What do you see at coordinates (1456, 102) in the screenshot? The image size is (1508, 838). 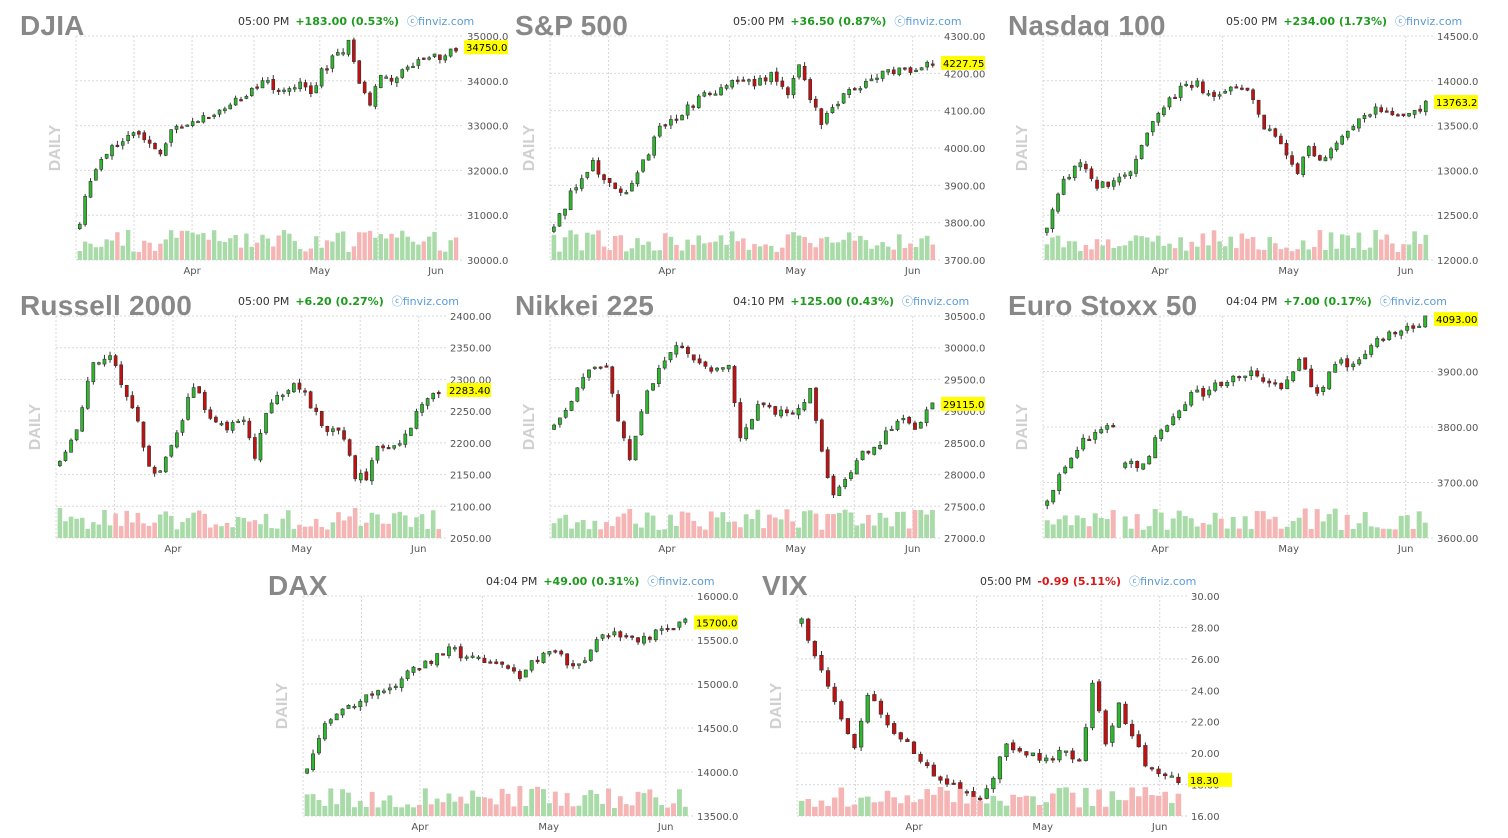 I see `last-price-box` at bounding box center [1456, 102].